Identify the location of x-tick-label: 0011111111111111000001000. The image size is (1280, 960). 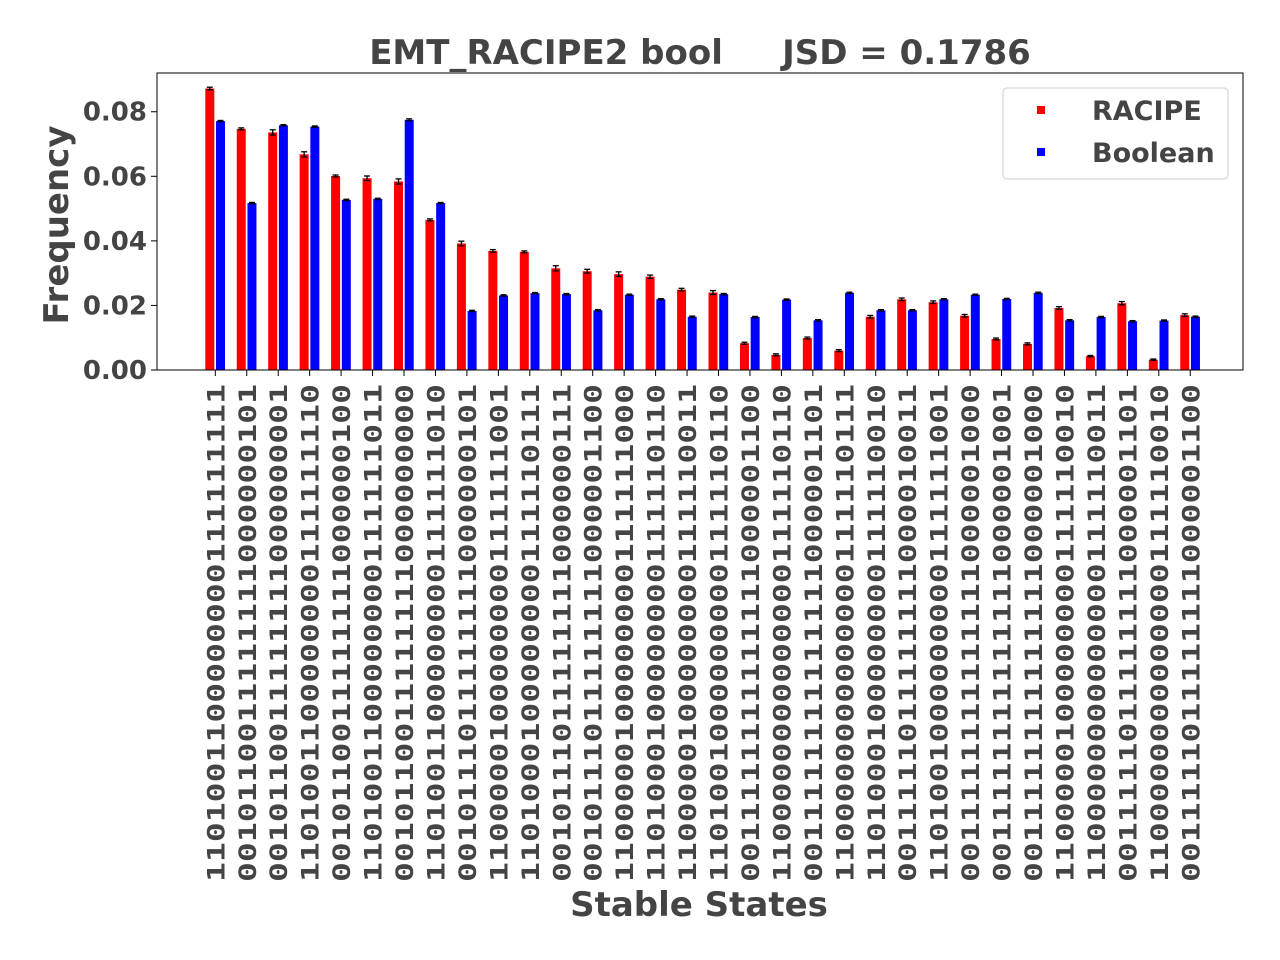
(1034, 633).